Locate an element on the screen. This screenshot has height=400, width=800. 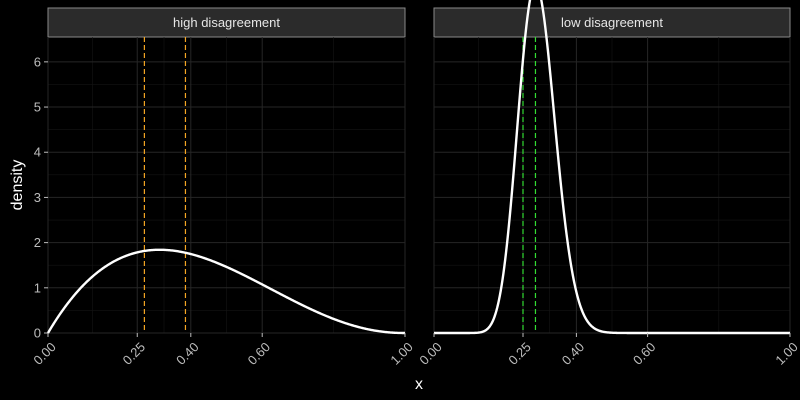
facet-title: low disagreement is located at coordinates (612, 22).